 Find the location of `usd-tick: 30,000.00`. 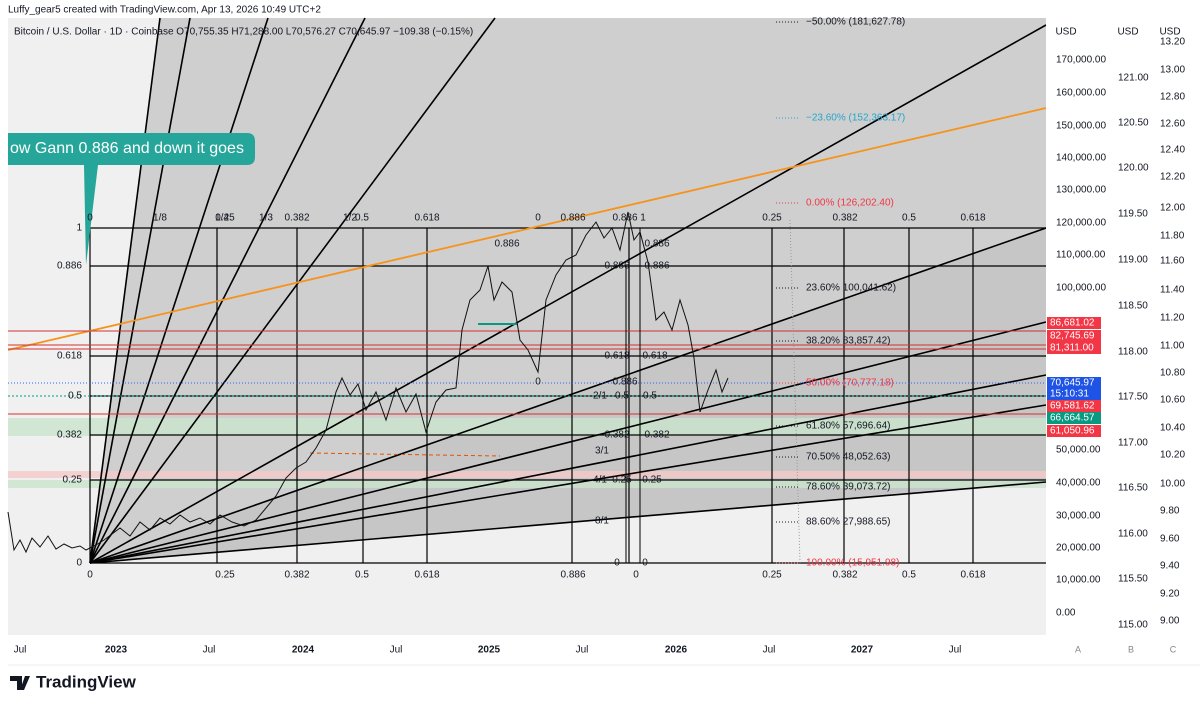

usd-tick: 30,000.00 is located at coordinates (1078, 516).